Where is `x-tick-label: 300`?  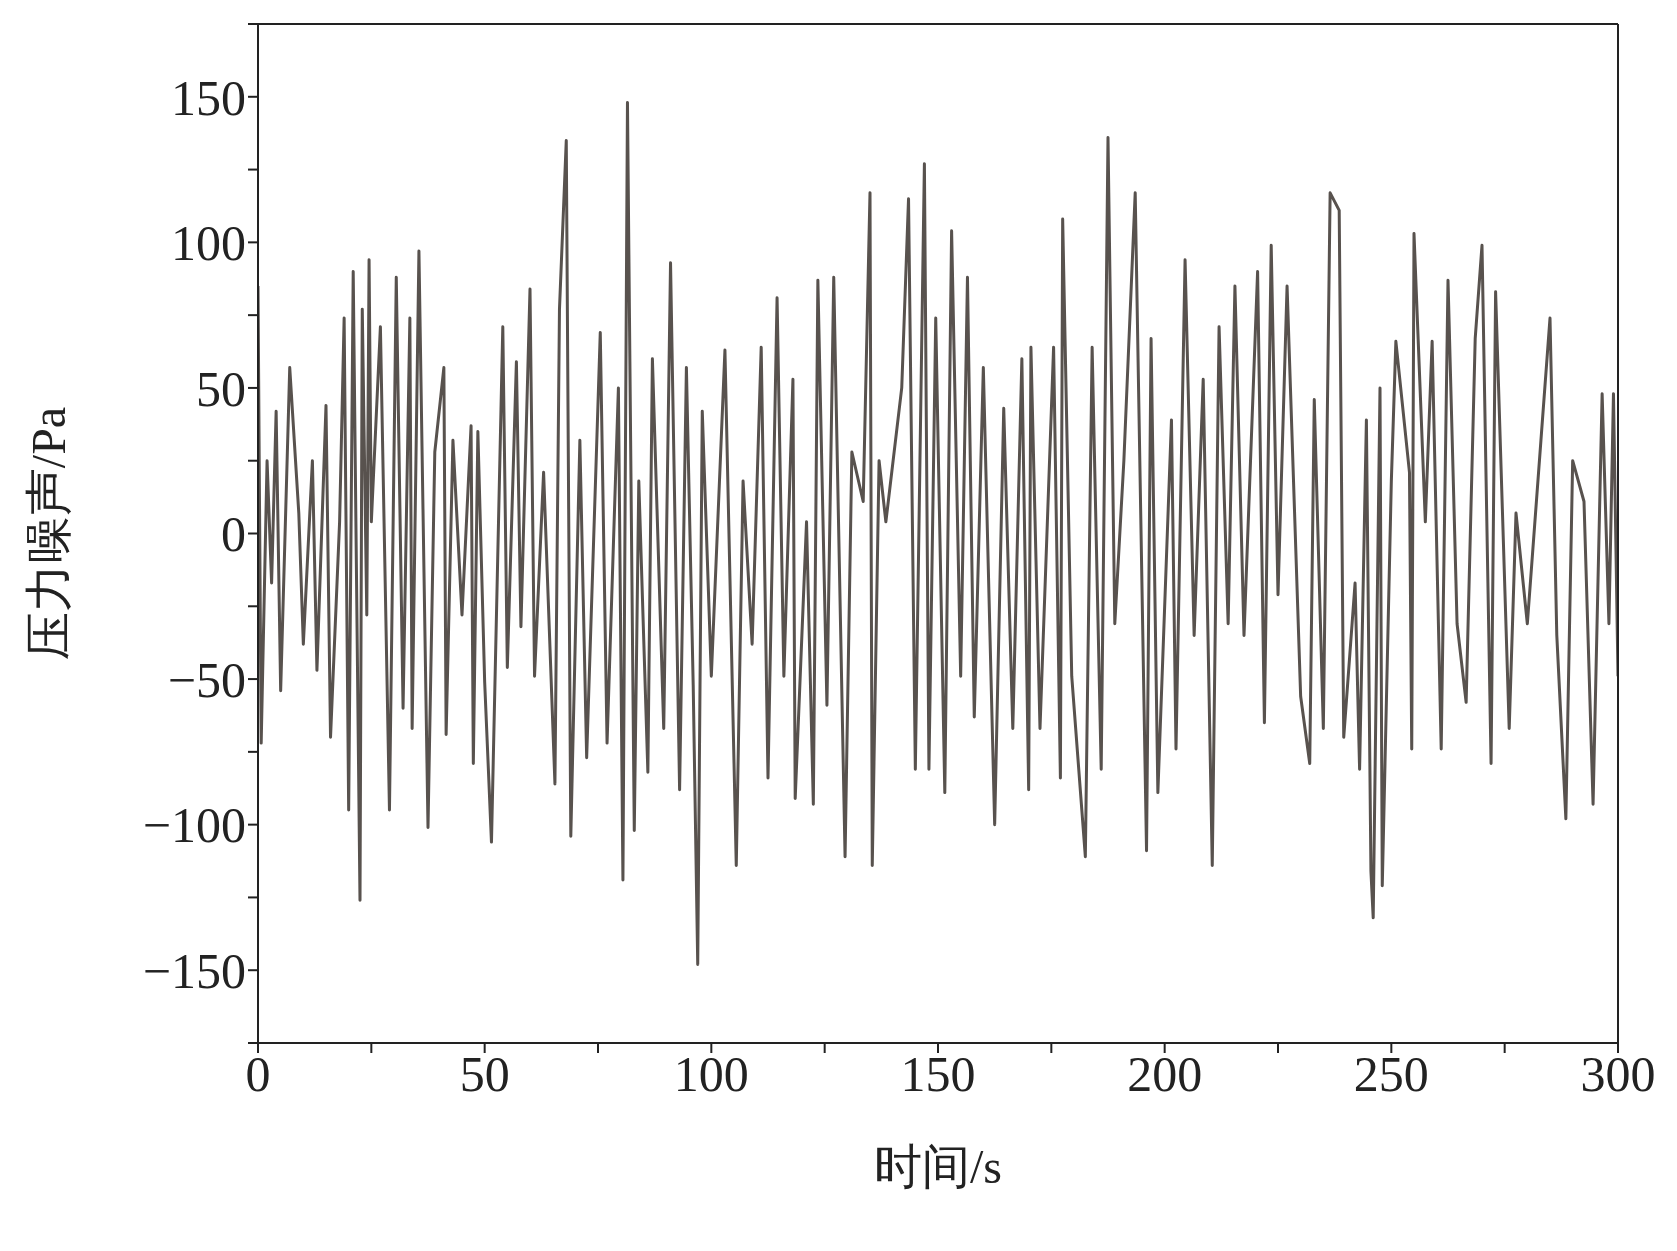
x-tick-label: 300 is located at coordinates (1618, 1073).